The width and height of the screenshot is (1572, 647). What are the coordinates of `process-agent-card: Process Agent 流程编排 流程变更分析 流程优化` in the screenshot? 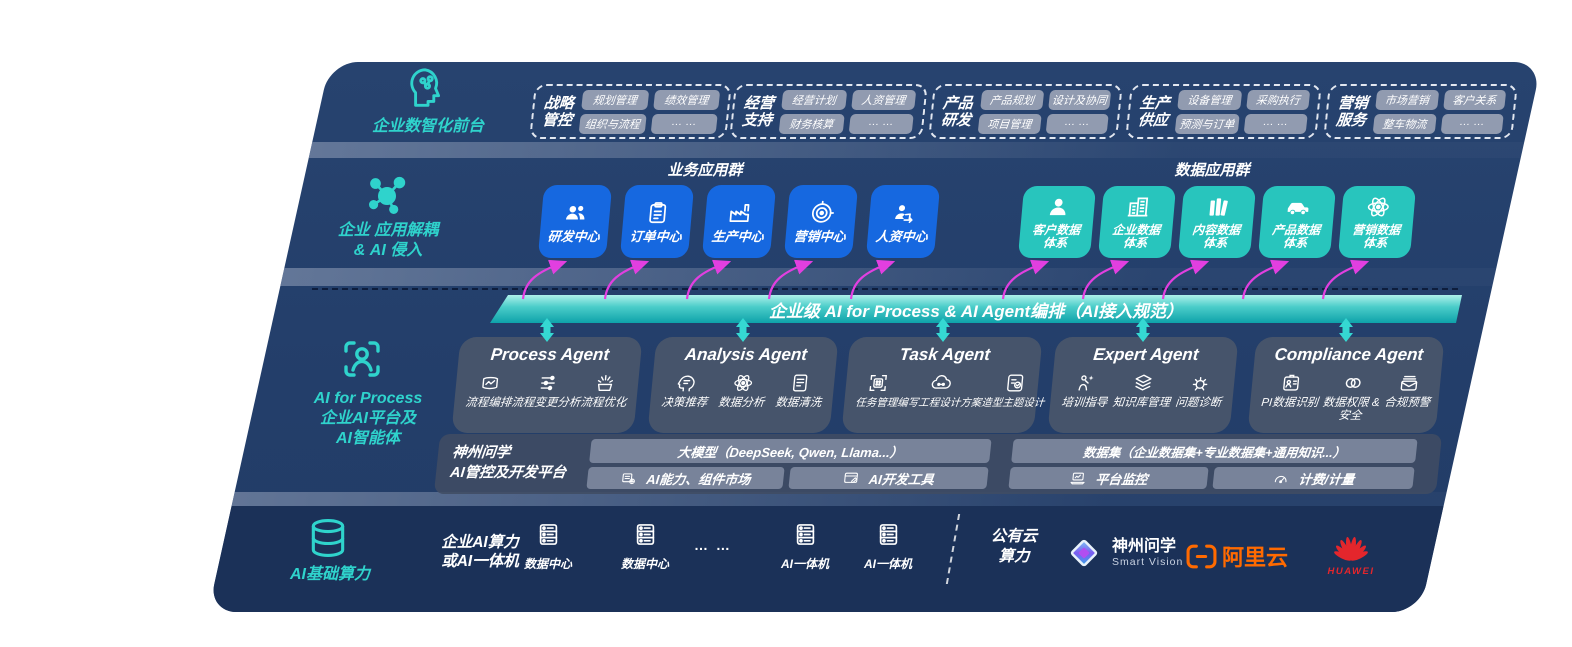 It's located at (547, 385).